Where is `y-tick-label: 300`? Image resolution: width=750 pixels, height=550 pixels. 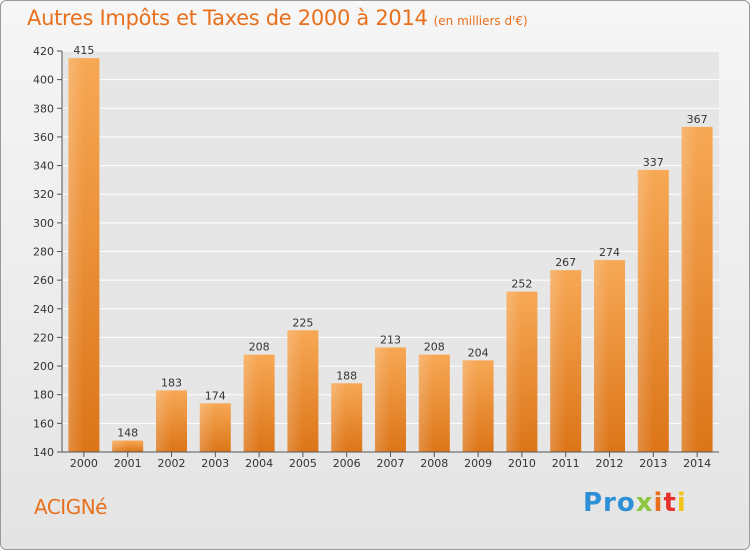 y-tick-label: 300 is located at coordinates (43, 223).